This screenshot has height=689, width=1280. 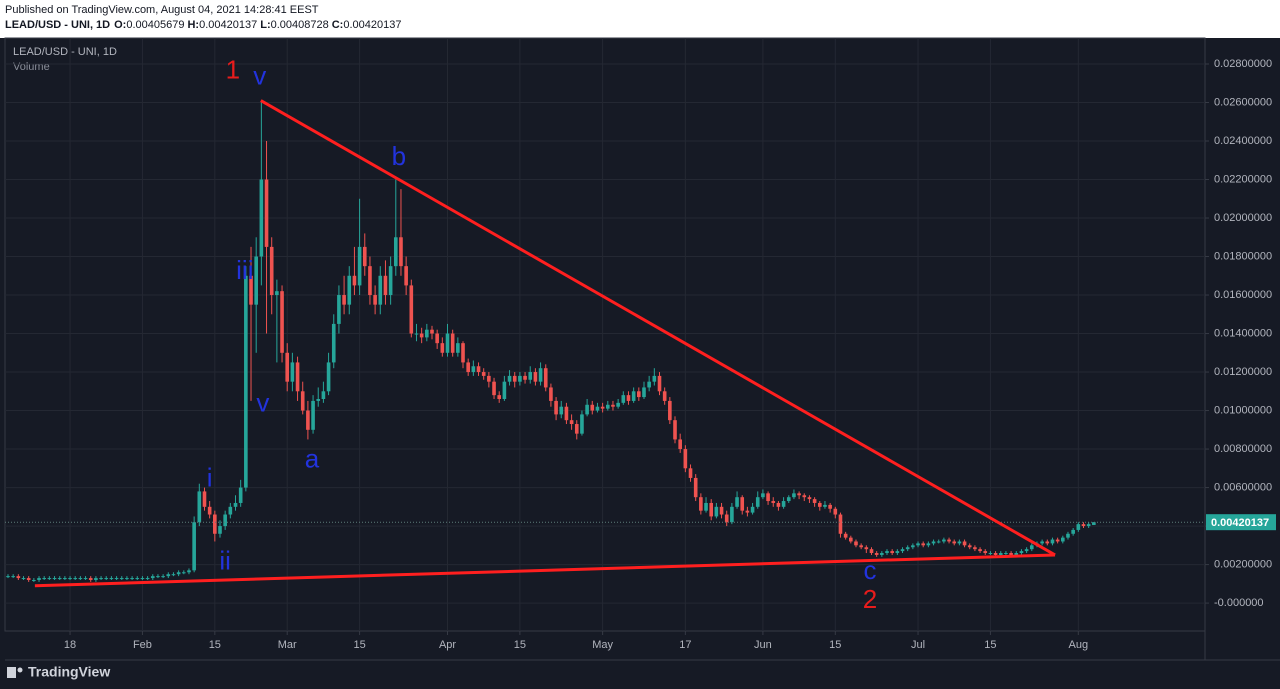 I want to click on wave-label: iii, so click(x=244, y=270).